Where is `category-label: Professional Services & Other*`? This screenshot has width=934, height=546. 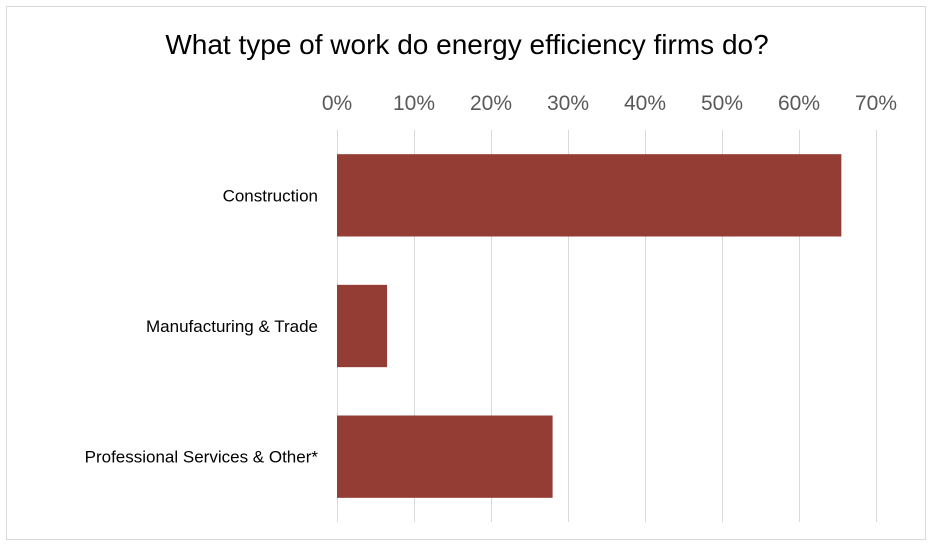
category-label: Professional Services & Other* is located at coordinates (202, 457).